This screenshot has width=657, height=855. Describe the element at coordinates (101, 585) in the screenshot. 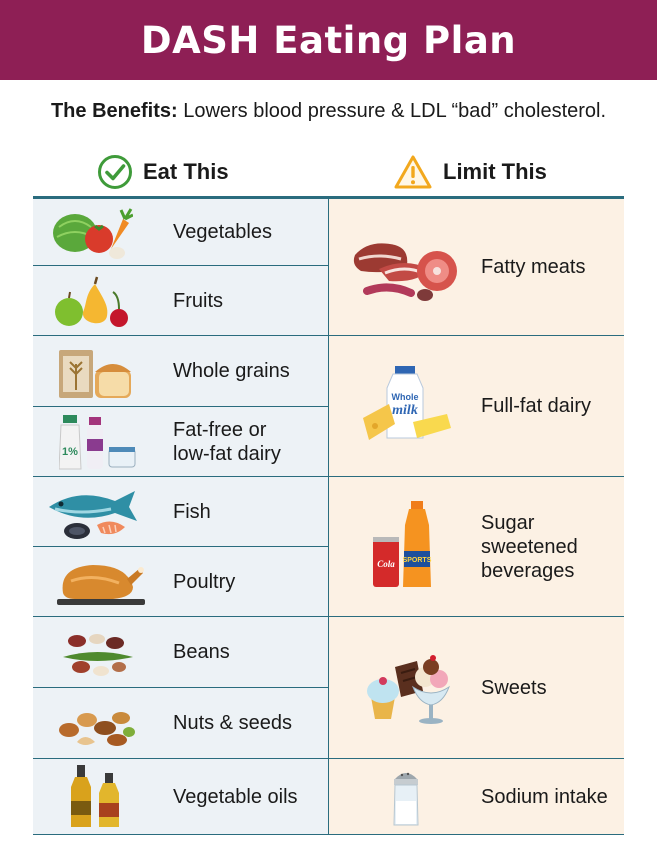

I see `poultry-icon` at that location.